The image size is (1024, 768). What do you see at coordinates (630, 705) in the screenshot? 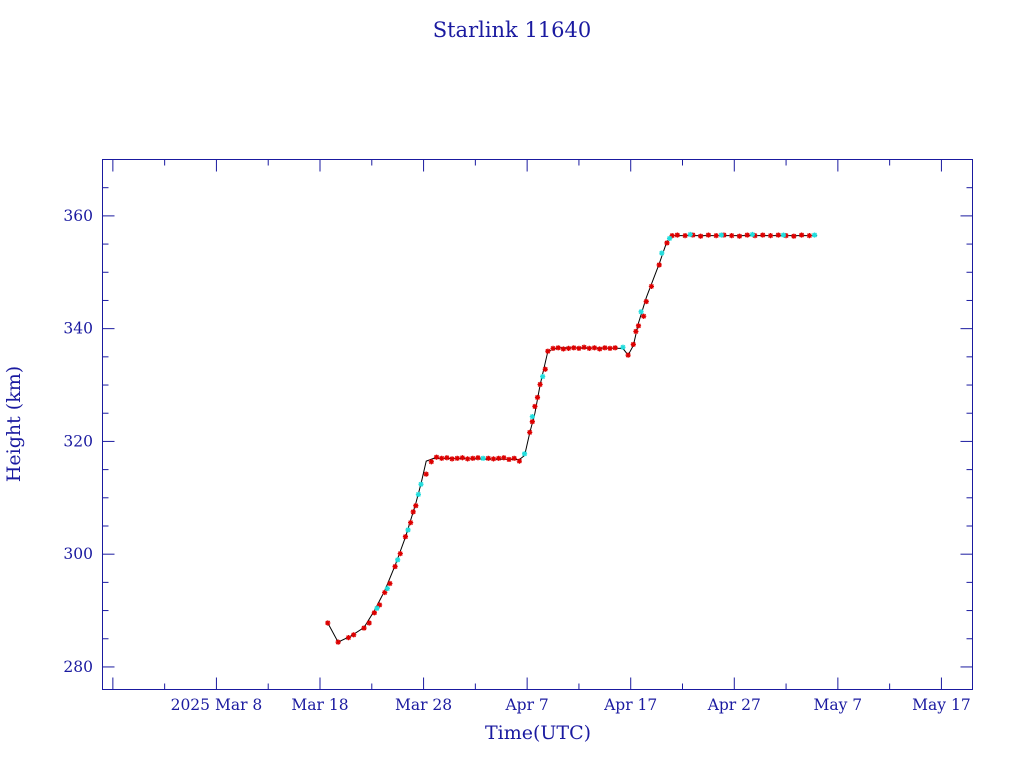
I see `x-tick-label: Apr 17` at bounding box center [630, 705].